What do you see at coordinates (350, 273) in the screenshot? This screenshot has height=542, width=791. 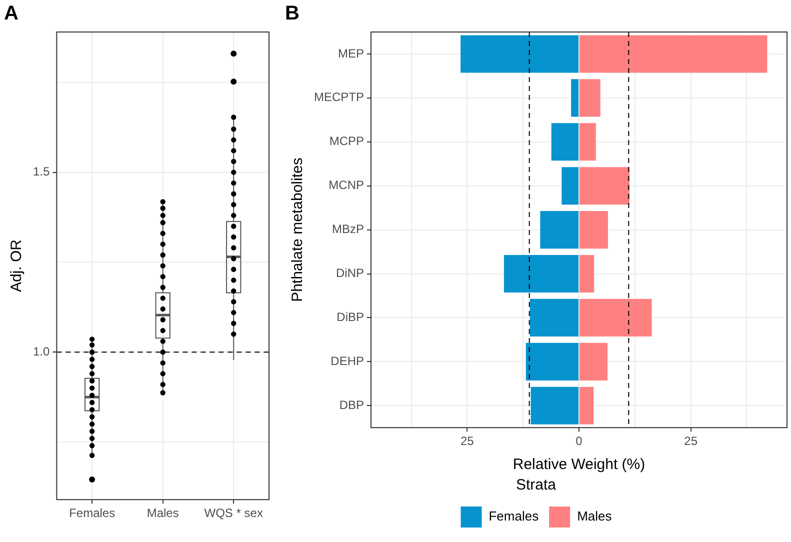 I see `y-tick-label: DiNP` at bounding box center [350, 273].